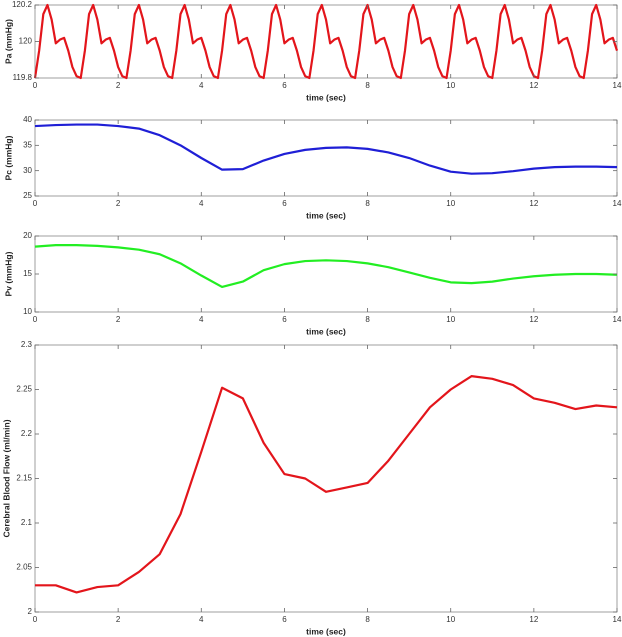 The width and height of the screenshot is (622, 637). I want to click on y-tick-label: 2.05, so click(24, 567).